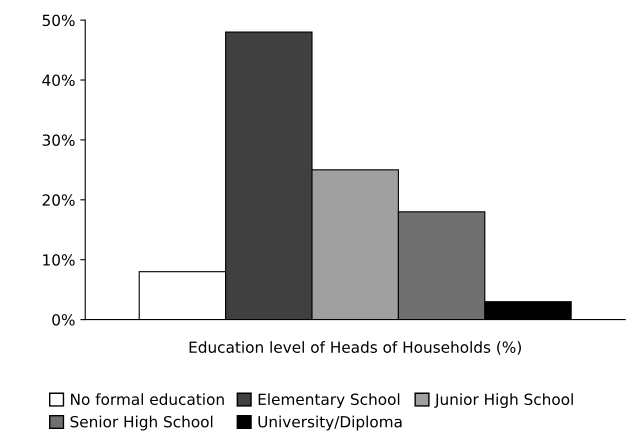 The height and width of the screenshot is (447, 636). Describe the element at coordinates (63, 320) in the screenshot. I see `y-tick-label: 0%` at that location.